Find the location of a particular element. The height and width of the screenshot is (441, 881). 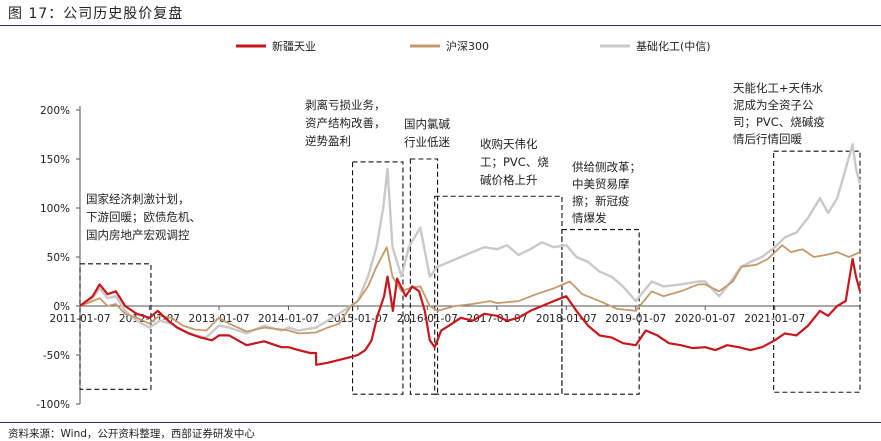

x-tick-label: 2018-01-07 is located at coordinates (566, 319).